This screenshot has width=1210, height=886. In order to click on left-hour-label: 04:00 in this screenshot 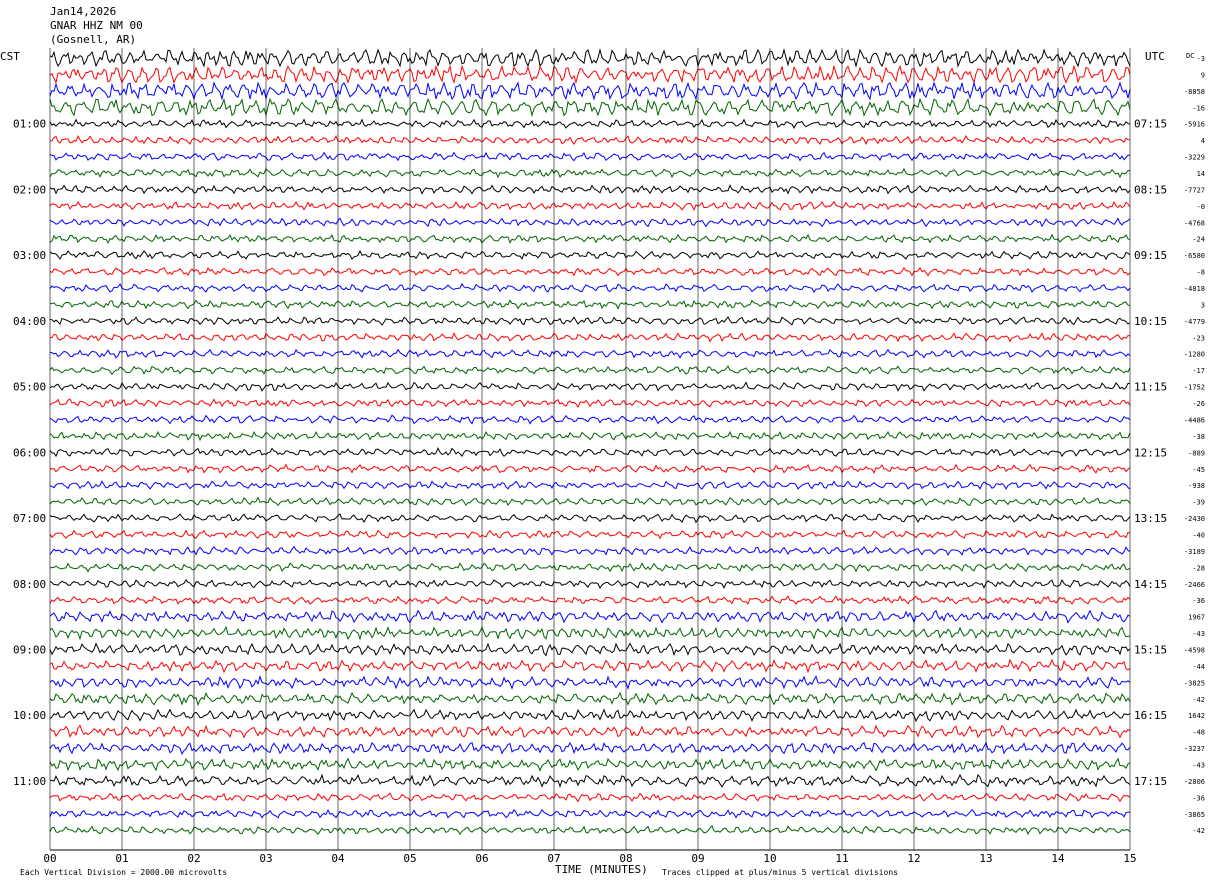, I will do `click(29, 321)`.